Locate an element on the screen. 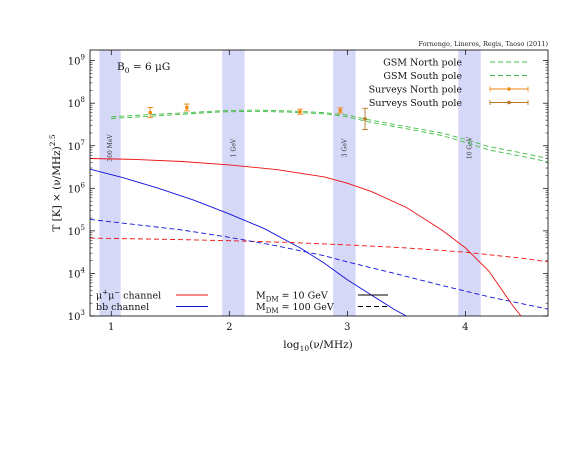  band-label-3: 10 GeV is located at coordinates (470, 147).